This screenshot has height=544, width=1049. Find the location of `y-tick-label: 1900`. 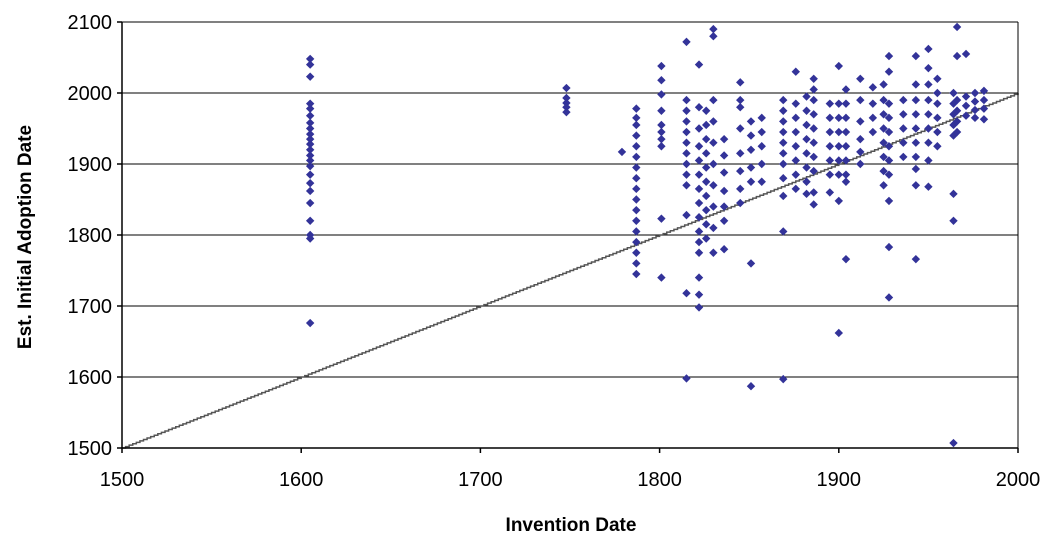

y-tick-label: 1900 is located at coordinates (90, 165).